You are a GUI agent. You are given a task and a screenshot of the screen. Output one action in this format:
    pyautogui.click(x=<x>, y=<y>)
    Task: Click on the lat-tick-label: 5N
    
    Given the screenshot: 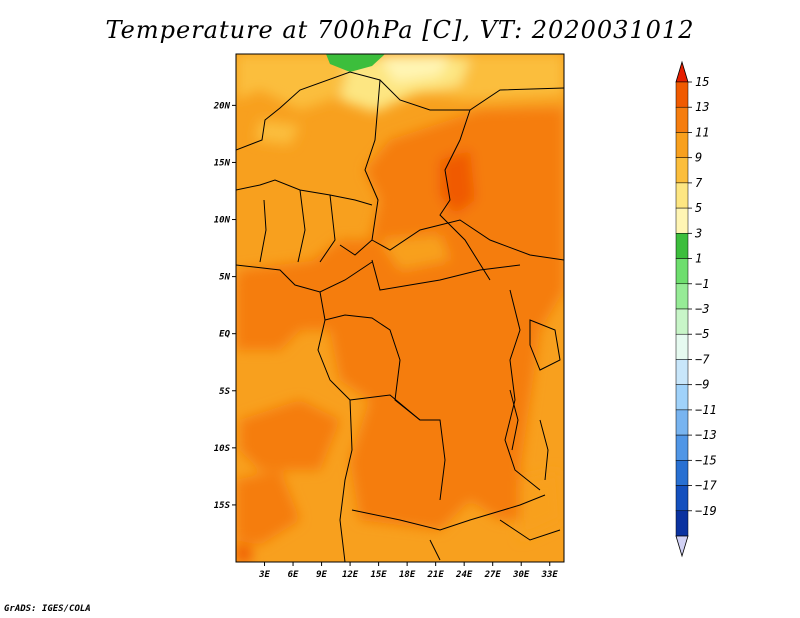 What is the action you would take?
    pyautogui.click(x=224, y=278)
    